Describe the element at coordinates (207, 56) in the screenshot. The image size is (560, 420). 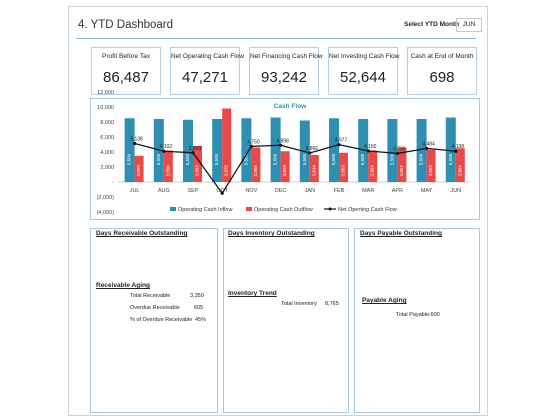
I see `kpi-label: Net Operating Cash Flow` at that location.